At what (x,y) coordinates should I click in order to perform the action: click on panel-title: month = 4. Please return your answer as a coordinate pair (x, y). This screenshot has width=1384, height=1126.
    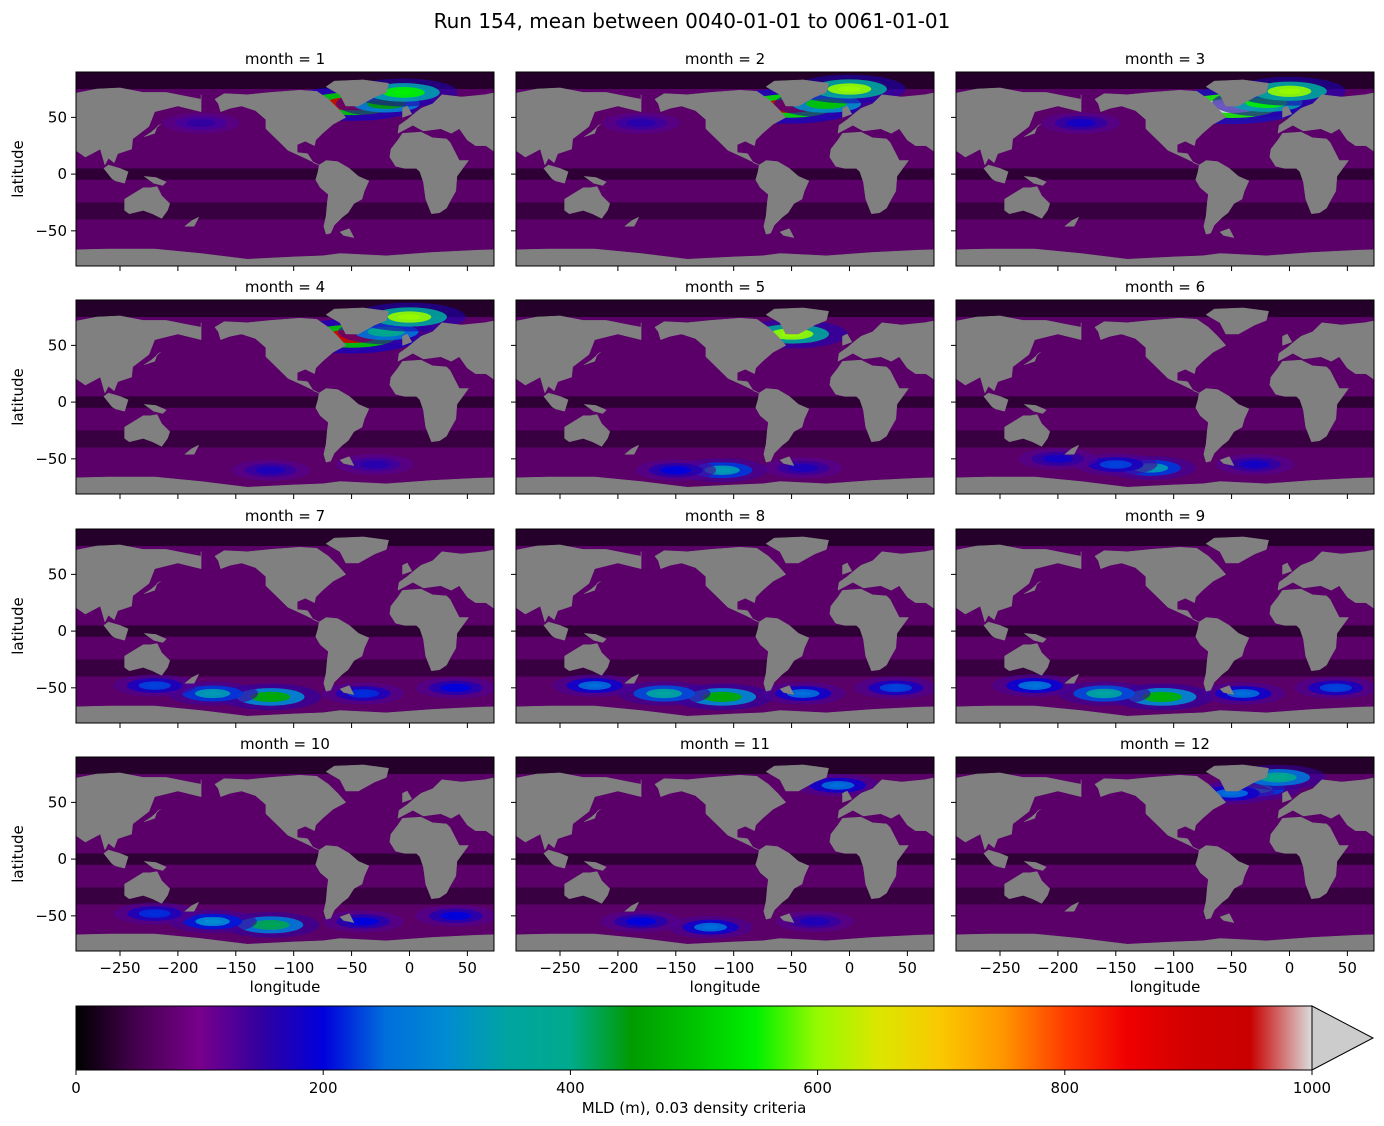
    Looking at the image, I should click on (285, 287).